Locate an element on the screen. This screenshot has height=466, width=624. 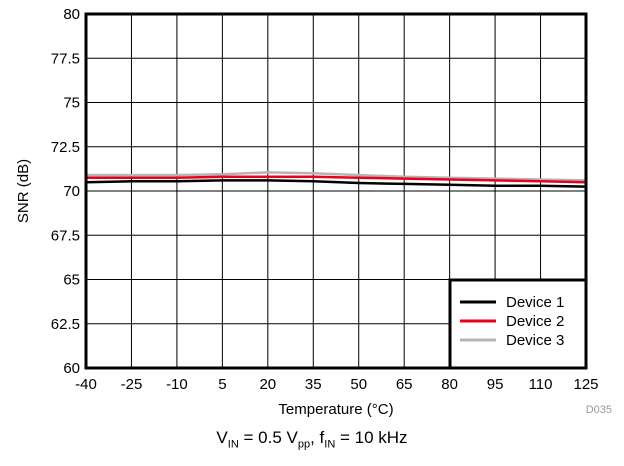
legend: Device 1 Device 2 Device 3 is located at coordinates (518, 324).